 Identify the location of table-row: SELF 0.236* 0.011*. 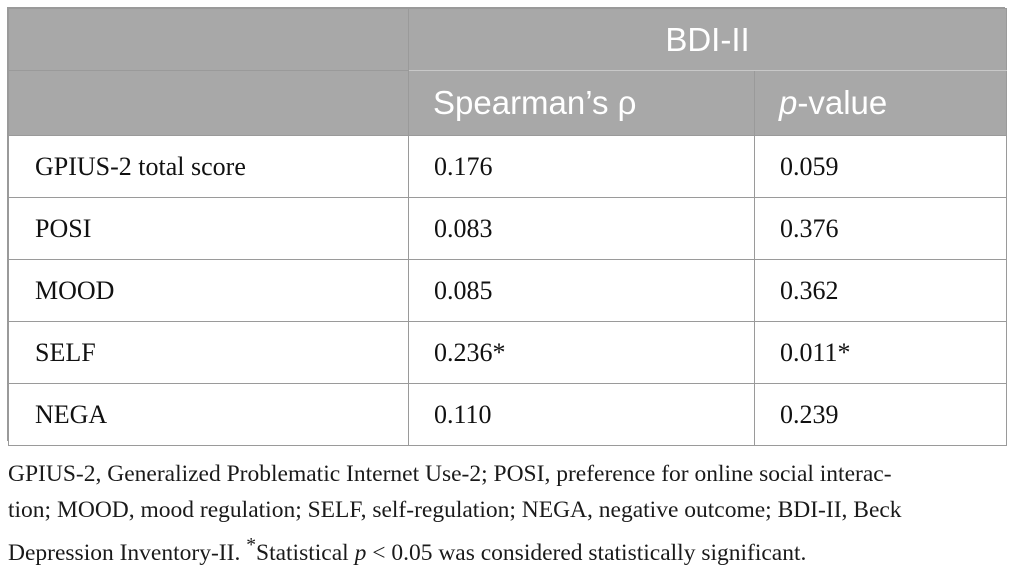
(507, 352).